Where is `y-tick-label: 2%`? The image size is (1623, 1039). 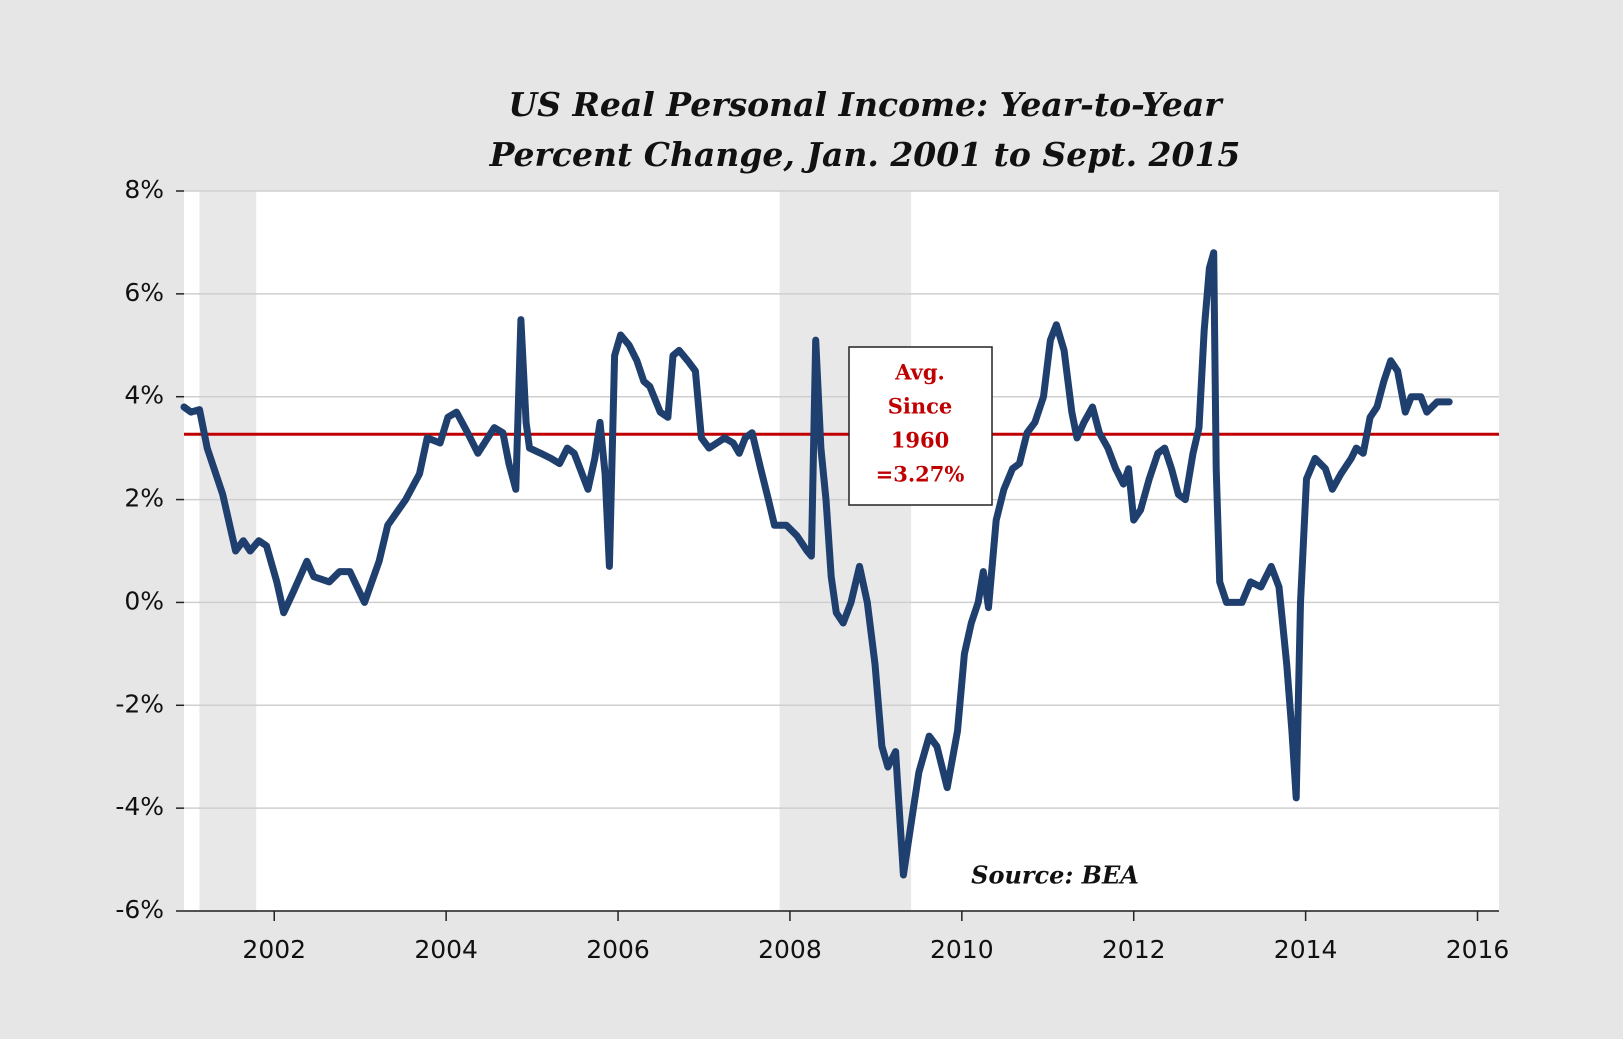
y-tick-label: 2% is located at coordinates (144, 498).